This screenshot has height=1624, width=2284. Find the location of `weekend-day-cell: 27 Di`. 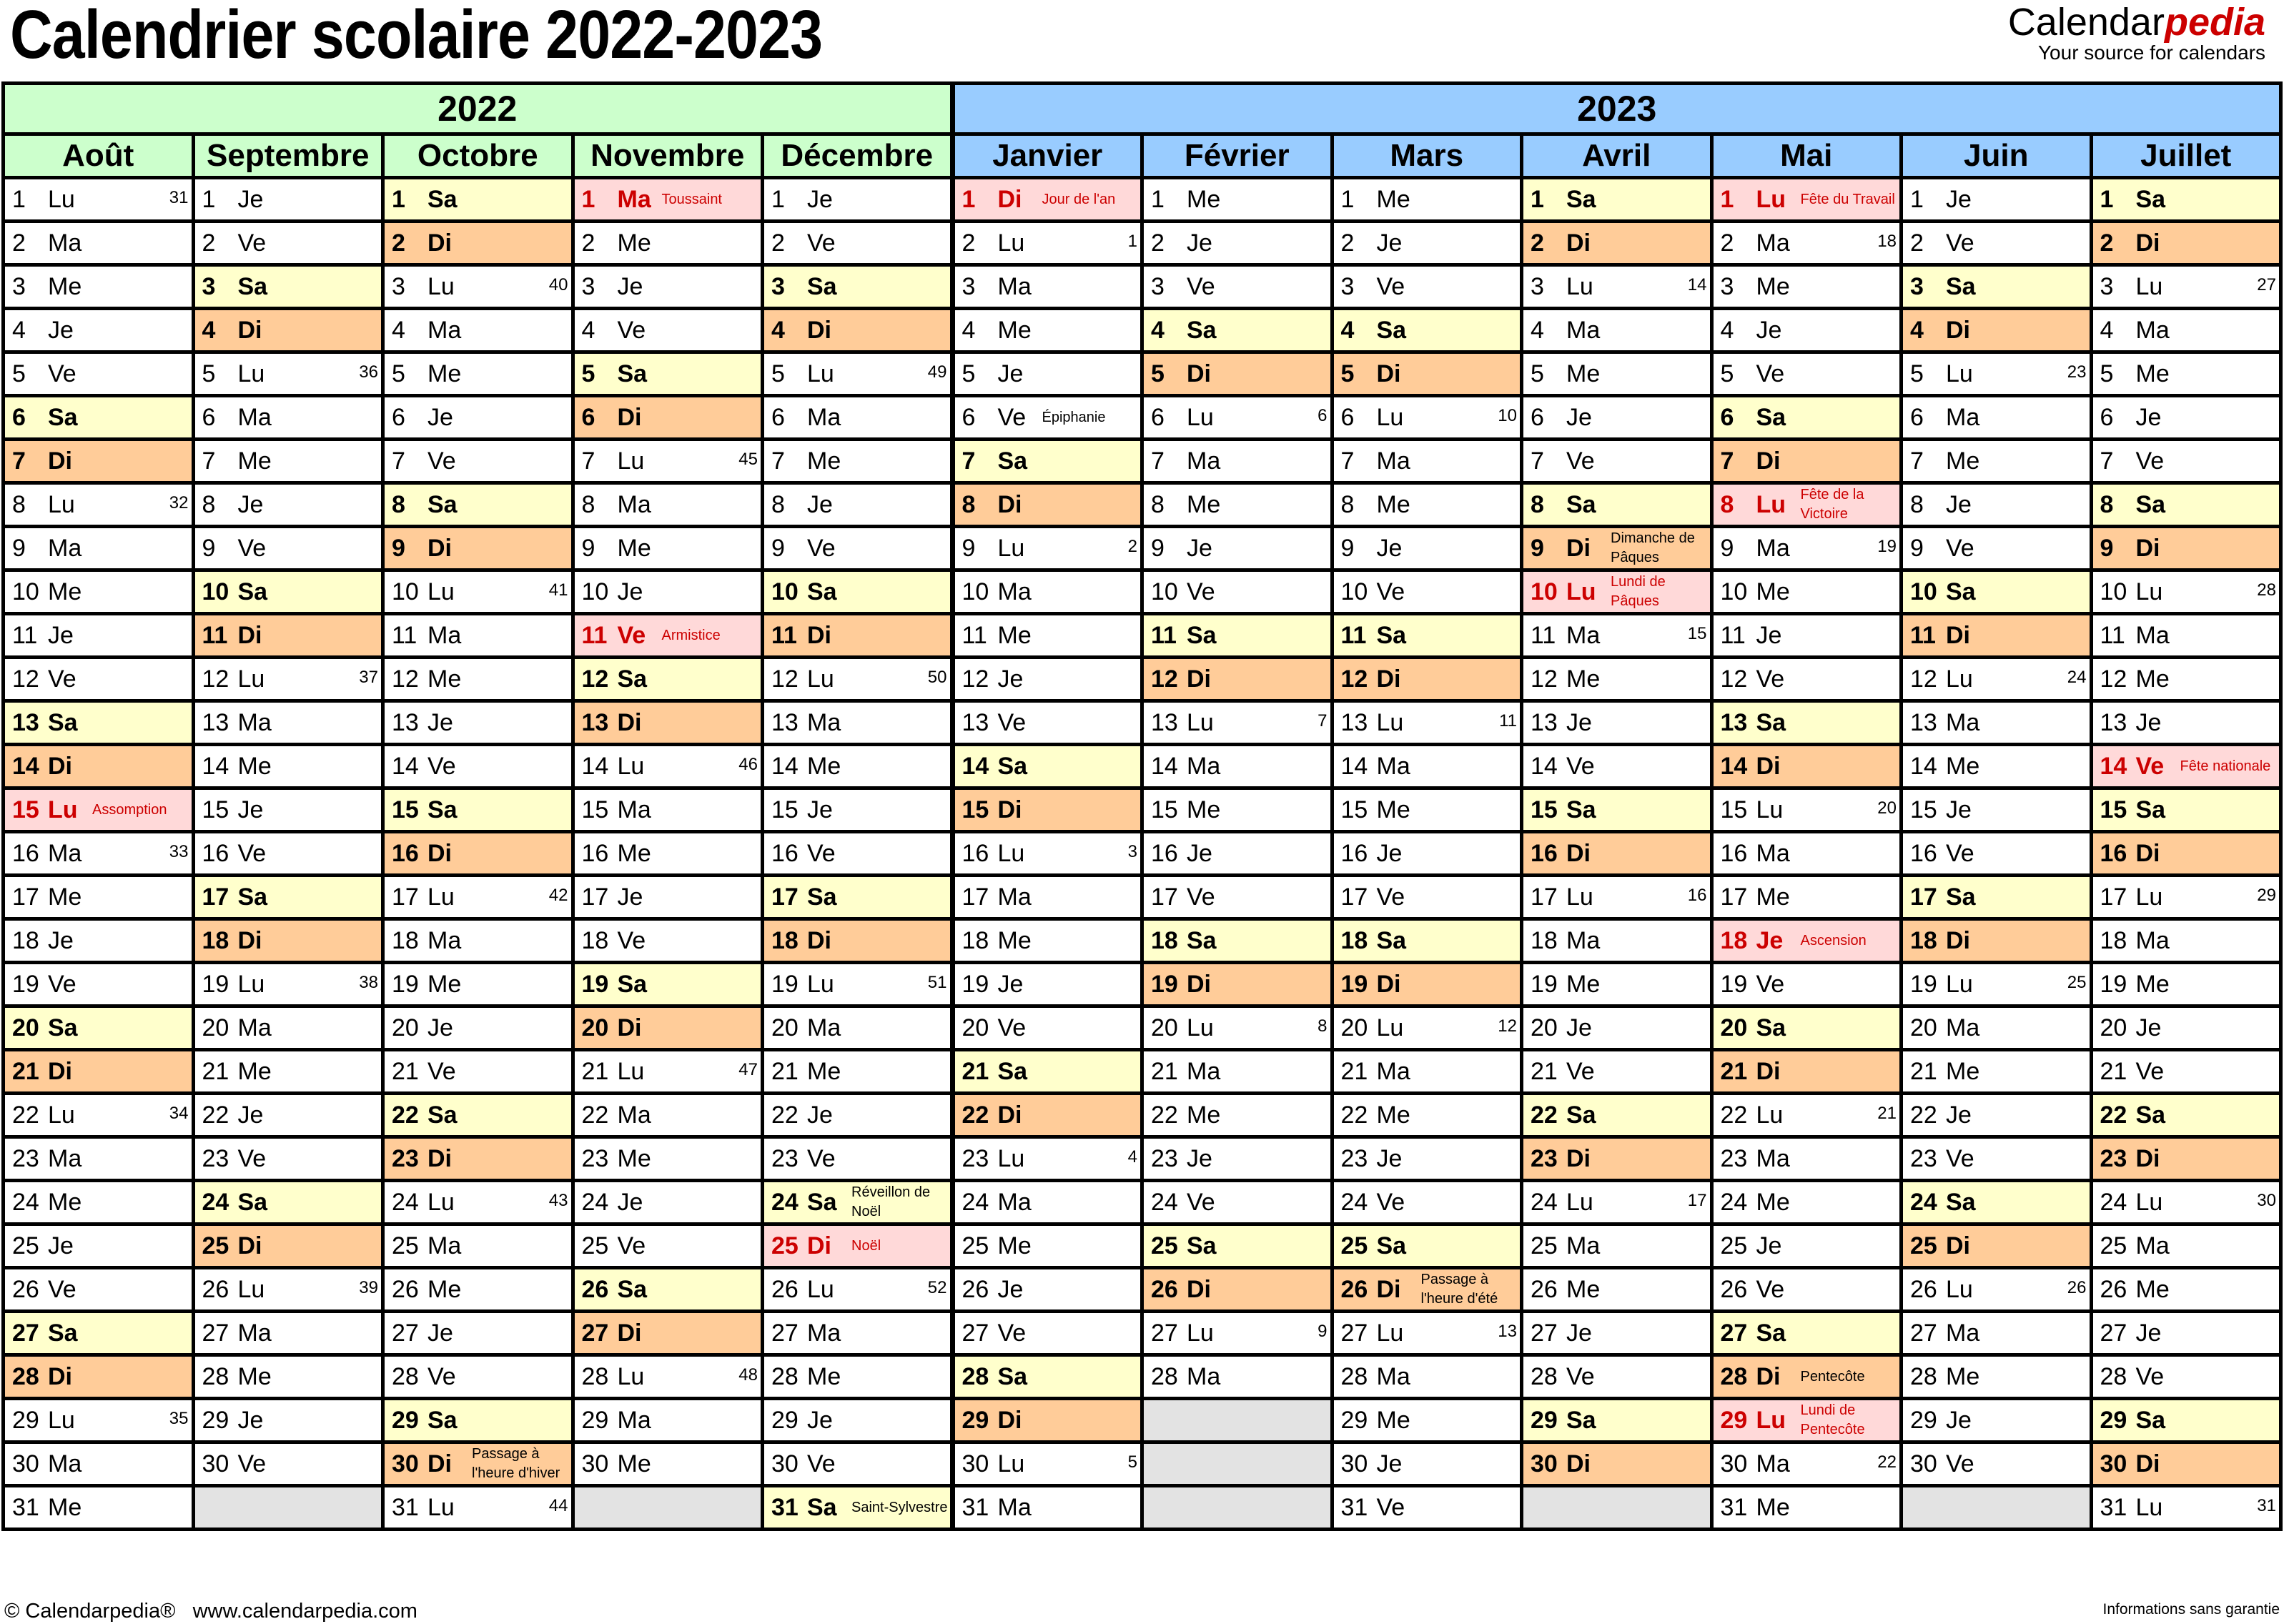

weekend-day-cell: 27 Di is located at coordinates (667, 1333).